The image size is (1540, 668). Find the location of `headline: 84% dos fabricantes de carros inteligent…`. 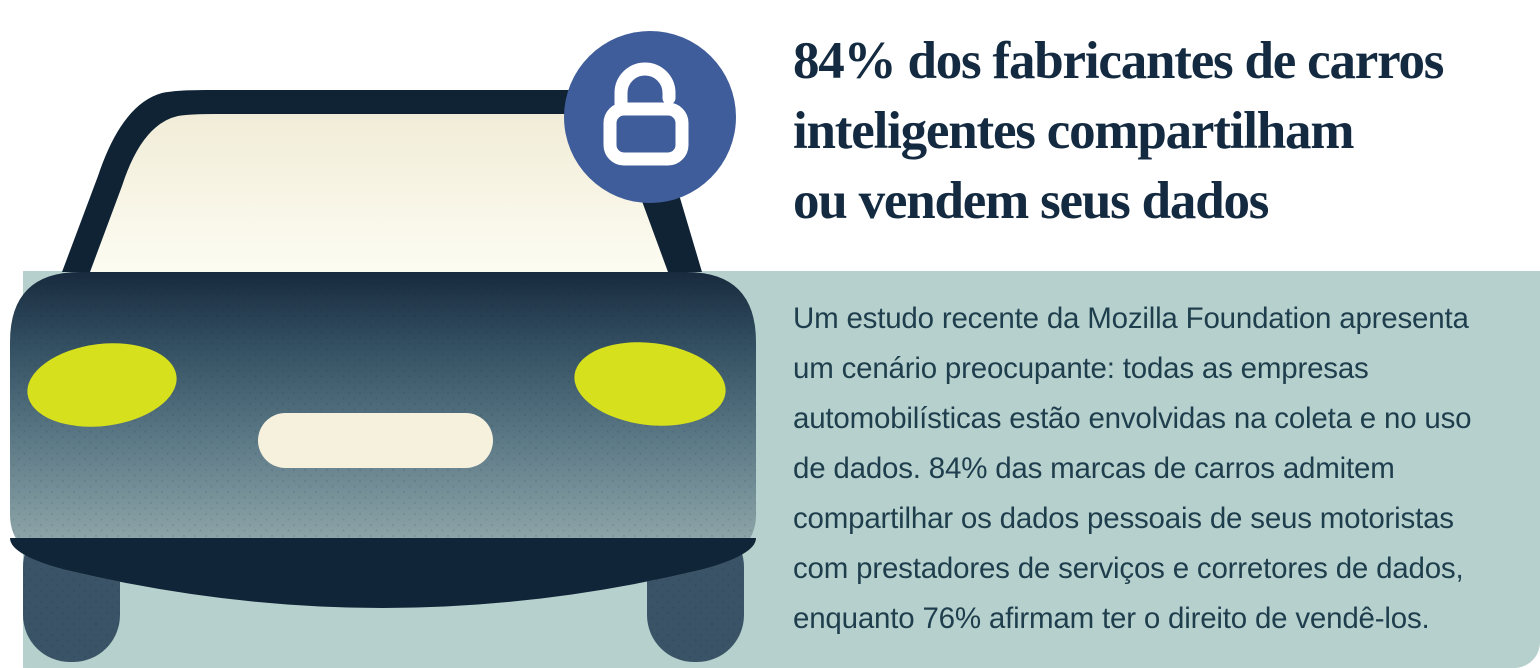

headline: 84% dos fabricantes de carros inteligent… is located at coordinates (1118, 131).